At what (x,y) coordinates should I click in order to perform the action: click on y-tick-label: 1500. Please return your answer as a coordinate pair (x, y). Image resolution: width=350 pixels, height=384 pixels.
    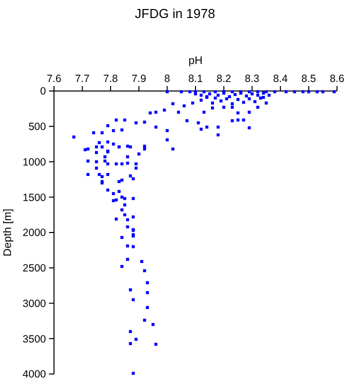
    Looking at the image, I should click on (34, 198).